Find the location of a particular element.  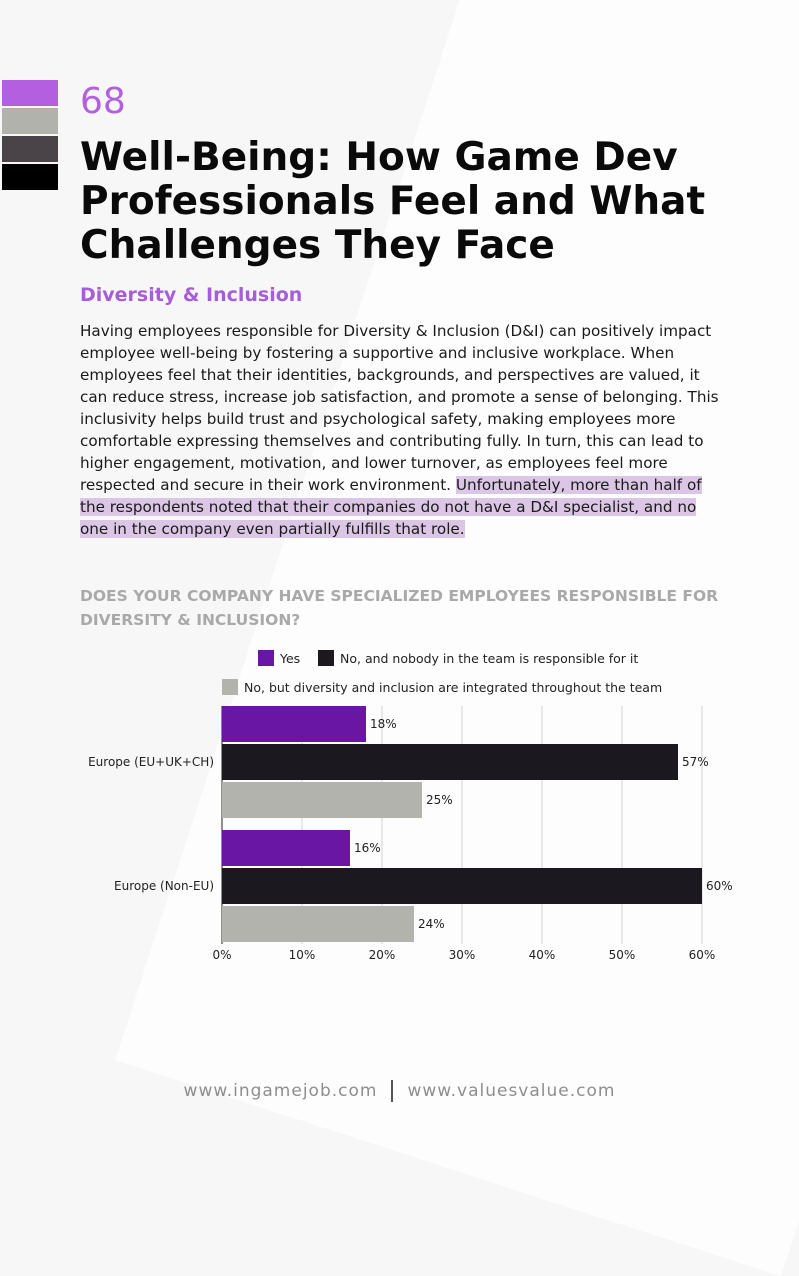

x-tick-label-6: 60% is located at coordinates (702, 955).